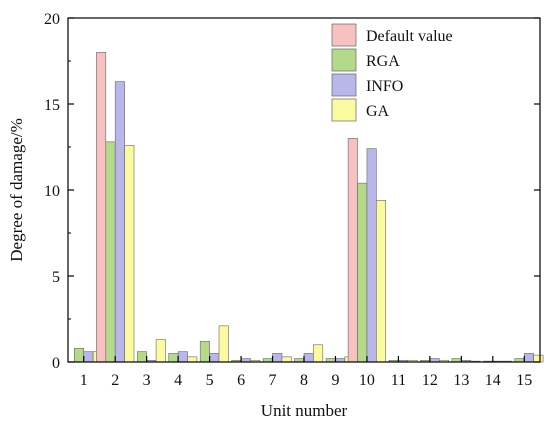 Image resolution: width=550 pixels, height=427 pixels. I want to click on y-tick-label: 5, so click(56, 277).